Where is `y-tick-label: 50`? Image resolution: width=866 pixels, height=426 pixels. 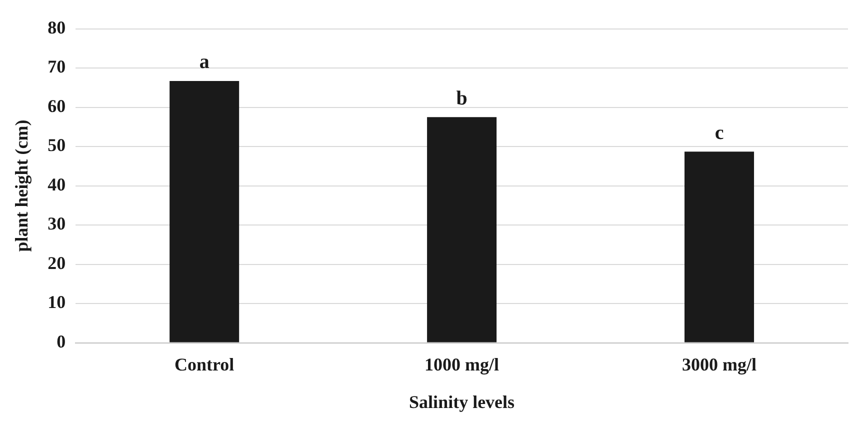 y-tick-label: 50 is located at coordinates (57, 145).